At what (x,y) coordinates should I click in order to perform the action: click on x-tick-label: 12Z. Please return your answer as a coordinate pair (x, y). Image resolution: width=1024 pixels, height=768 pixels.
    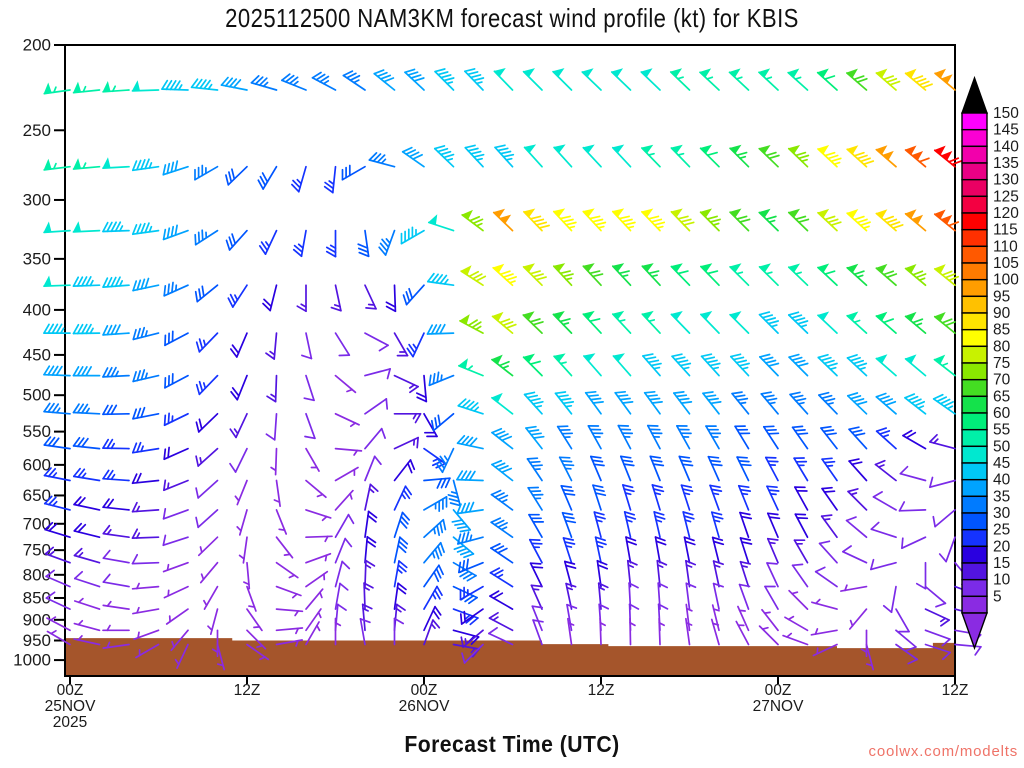
    Looking at the image, I should click on (955, 690).